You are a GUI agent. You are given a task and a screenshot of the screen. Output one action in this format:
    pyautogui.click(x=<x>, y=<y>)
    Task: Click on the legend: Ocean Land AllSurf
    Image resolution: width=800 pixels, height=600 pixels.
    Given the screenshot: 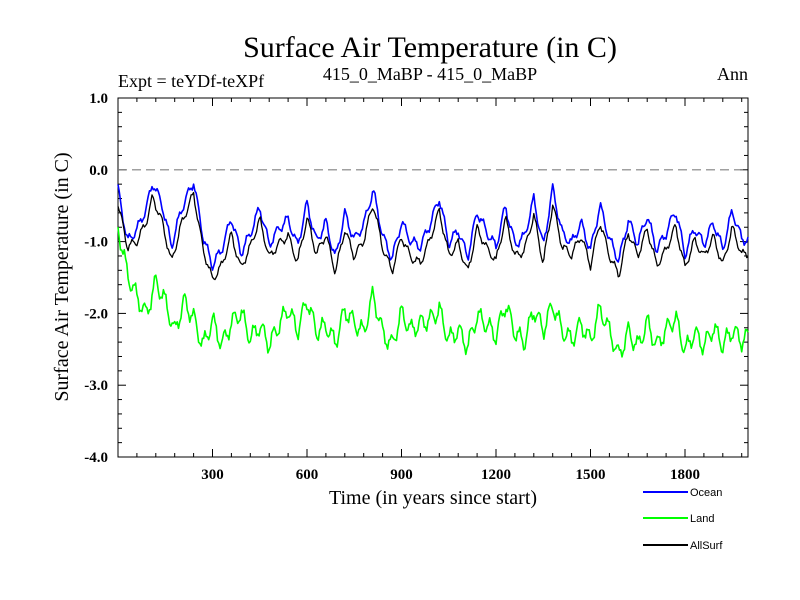 What is the action you would take?
    pyautogui.click(x=683, y=519)
    